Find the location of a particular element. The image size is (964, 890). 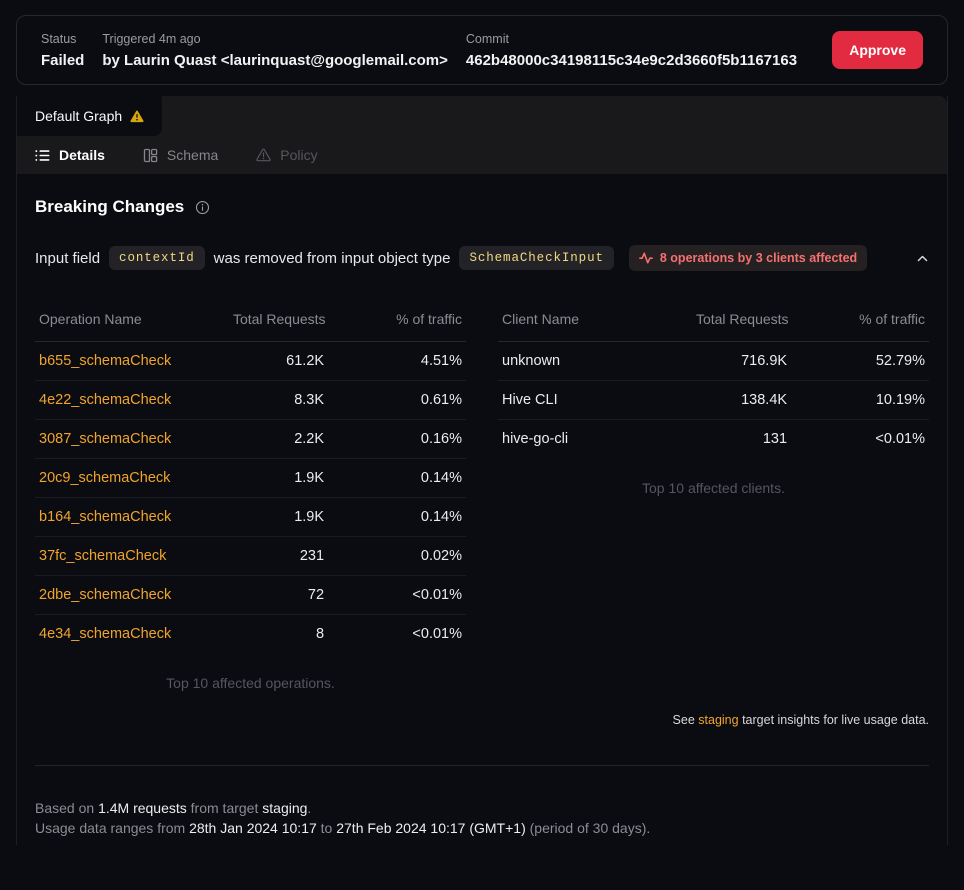

total-requests-cell: 231 is located at coordinates (312, 556).